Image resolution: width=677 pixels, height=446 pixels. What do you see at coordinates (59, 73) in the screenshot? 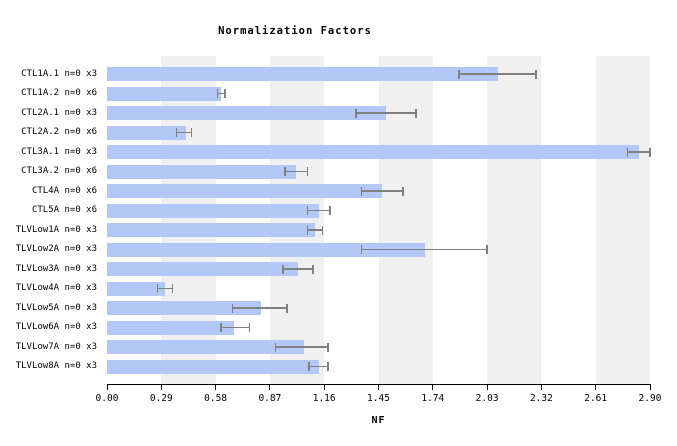
I see `bar-label: CTL1A.1 n=0 x3` at bounding box center [59, 73].